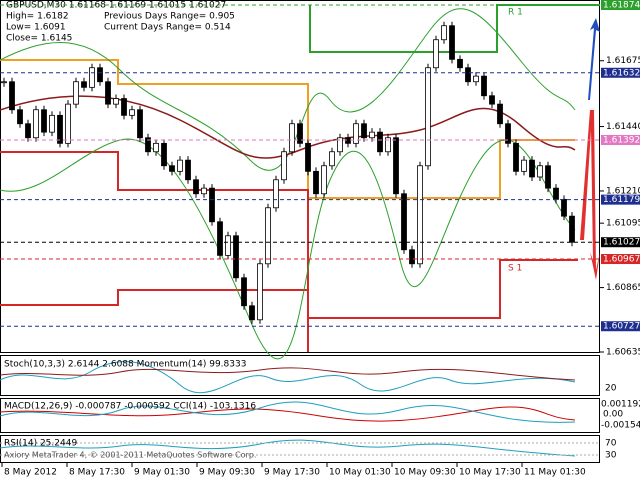 Image resolution: width=640 pixels, height=480 pixels. I want to click on range-line: Previous Days Range= 0.905, so click(169, 17).